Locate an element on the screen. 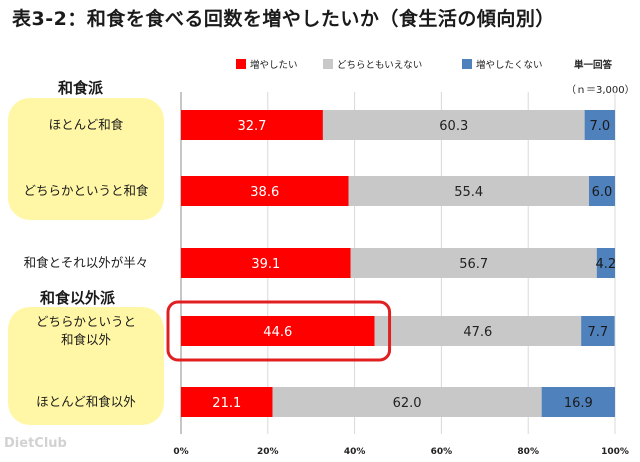 This screenshot has width=640, height=462. x-tick-label: 60% is located at coordinates (442, 452).